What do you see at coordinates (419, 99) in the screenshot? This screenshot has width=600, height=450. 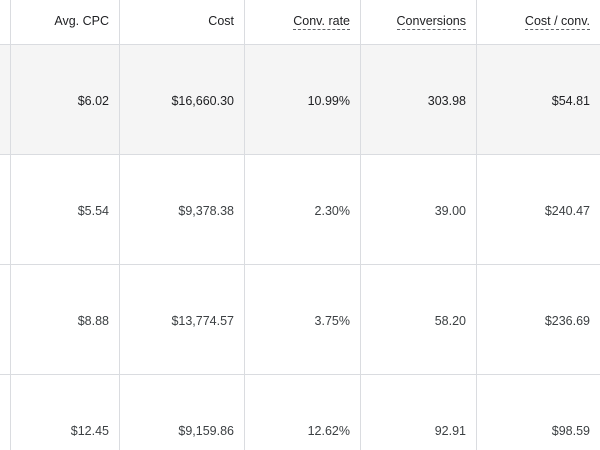 I see `cell-conversions: 303.98` at bounding box center [419, 99].